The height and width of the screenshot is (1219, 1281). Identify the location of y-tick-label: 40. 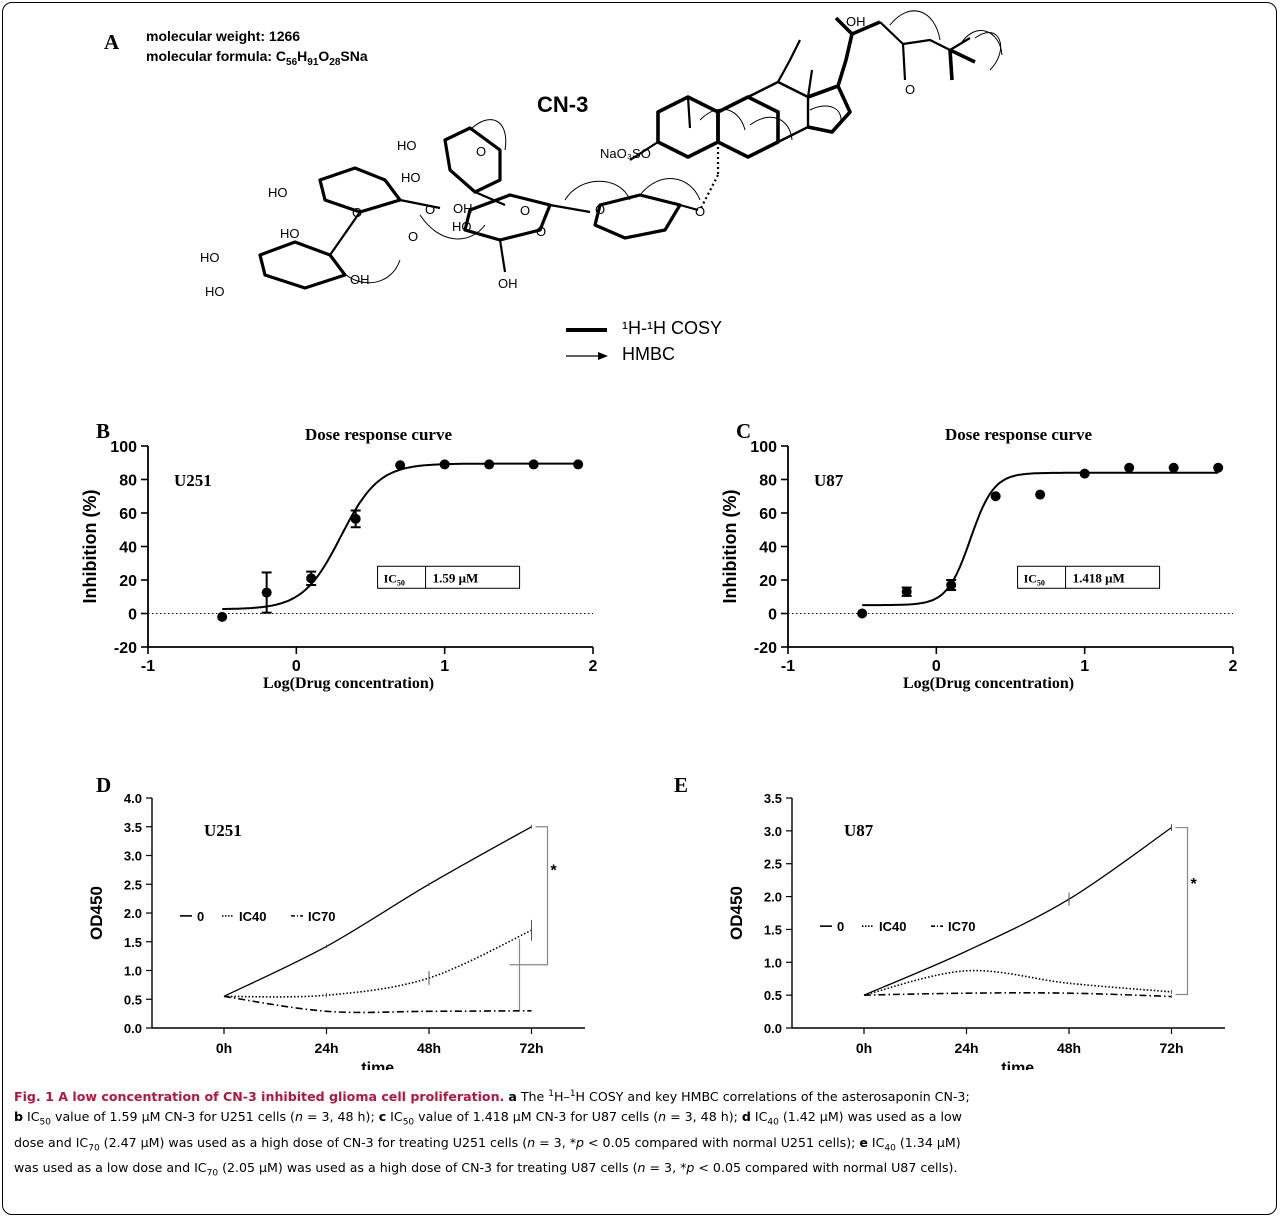
(768, 548).